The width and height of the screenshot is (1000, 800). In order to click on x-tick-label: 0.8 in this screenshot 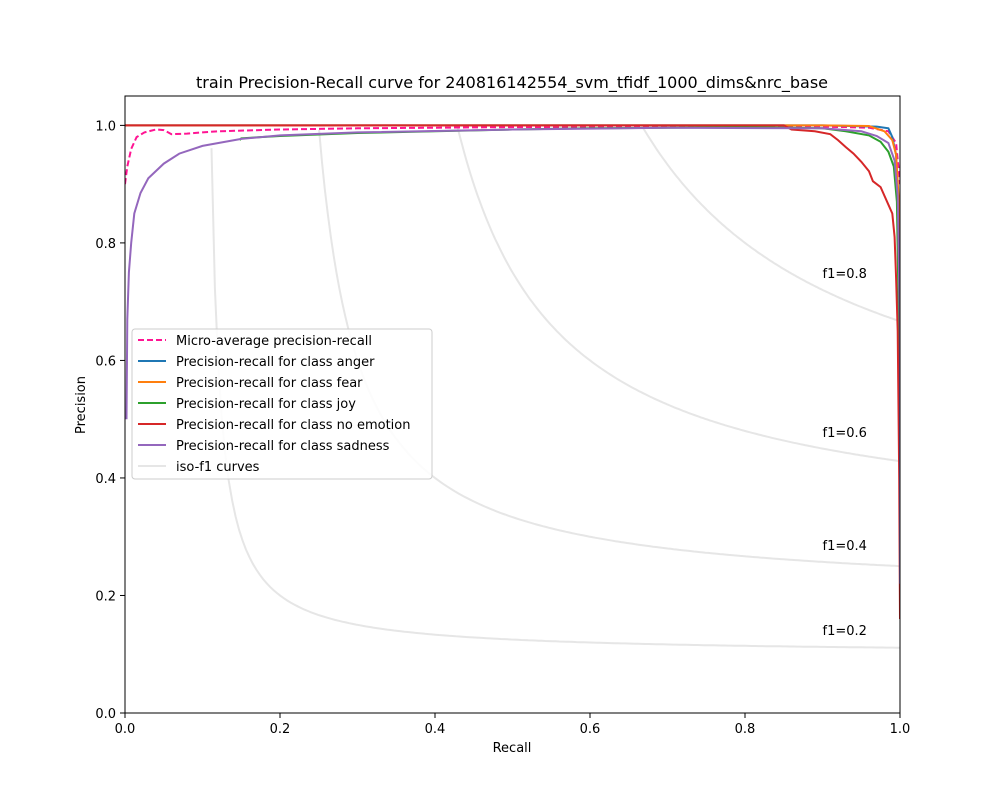, I will do `click(745, 729)`.